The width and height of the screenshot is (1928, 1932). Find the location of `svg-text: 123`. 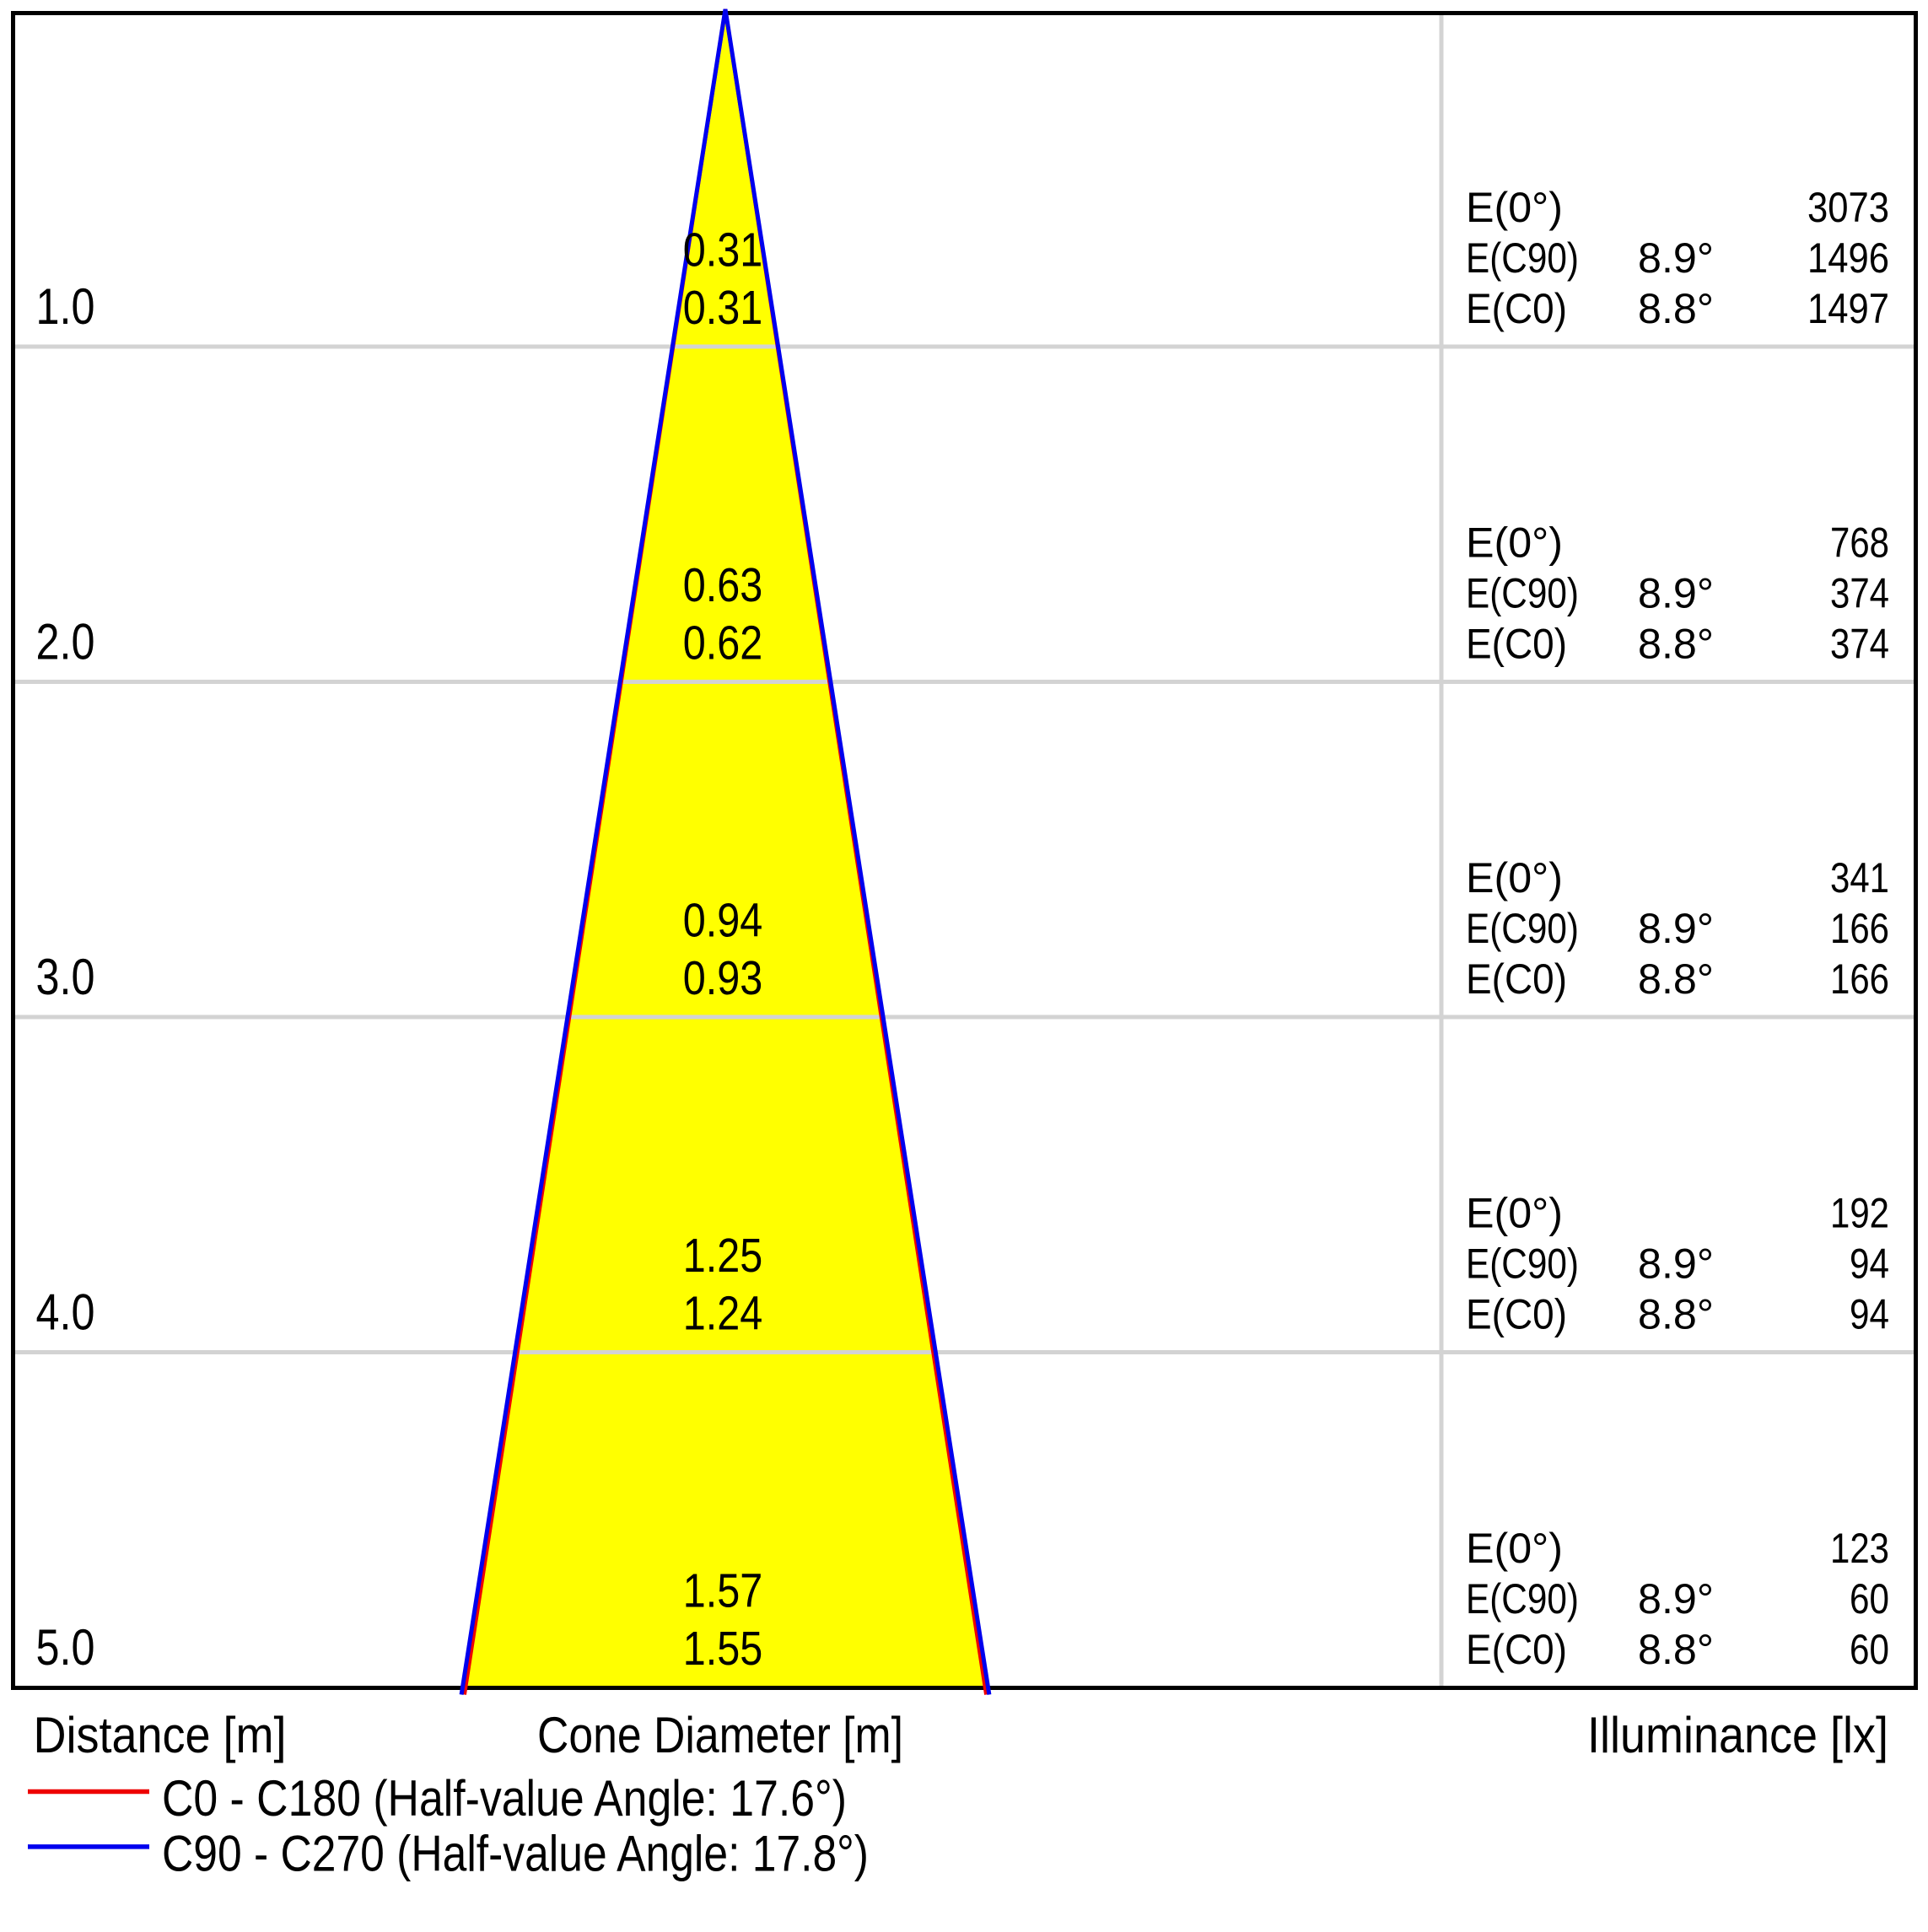

svg-text: 123 is located at coordinates (1859, 1549).